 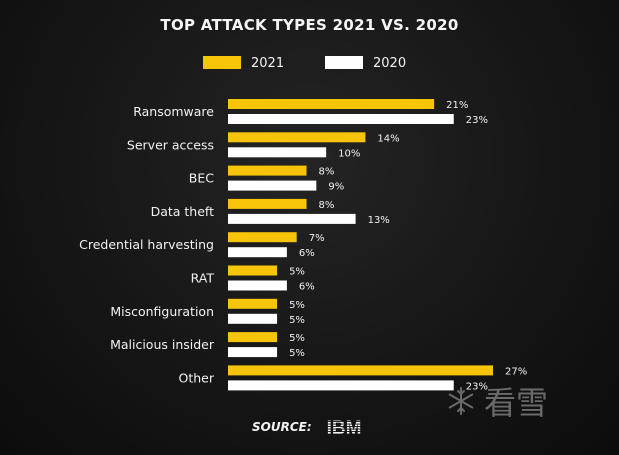 What do you see at coordinates (162, 311) in the screenshot?
I see `category-label: Misconfiguration` at bounding box center [162, 311].